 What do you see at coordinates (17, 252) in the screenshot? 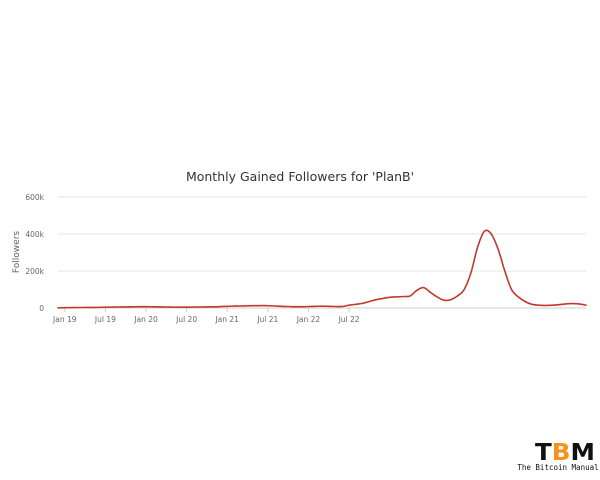
I see `y-axis-label: Followers` at bounding box center [17, 252].